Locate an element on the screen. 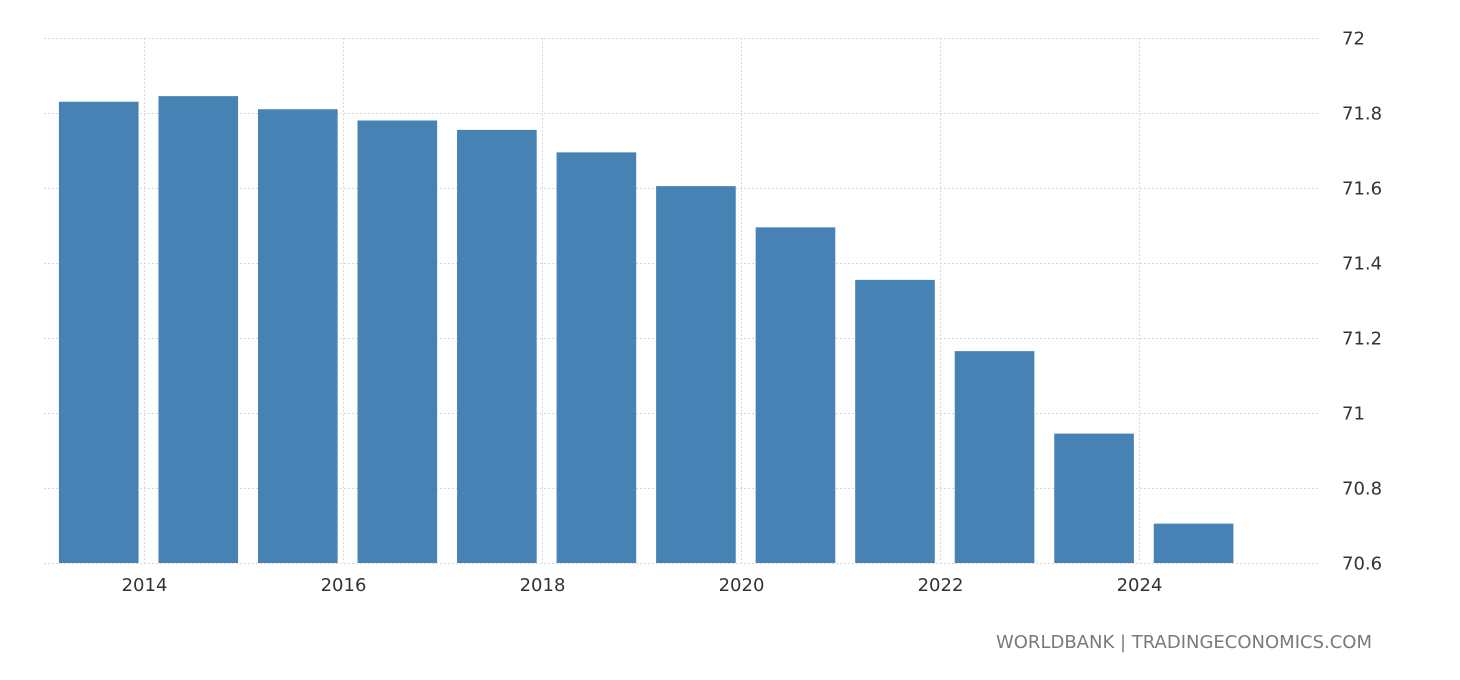  y-tick-label: 71.4 is located at coordinates (1362, 264).